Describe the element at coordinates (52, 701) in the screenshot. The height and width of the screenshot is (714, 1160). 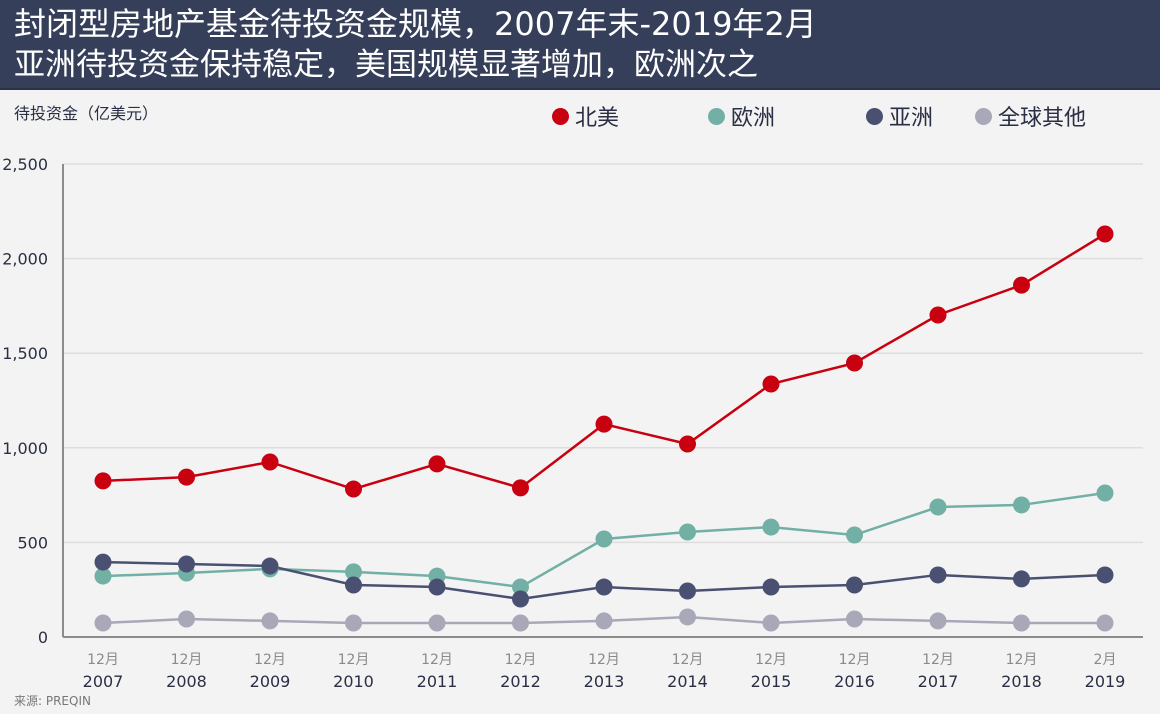
I see `source-note: 来源: PREQIN` at that location.